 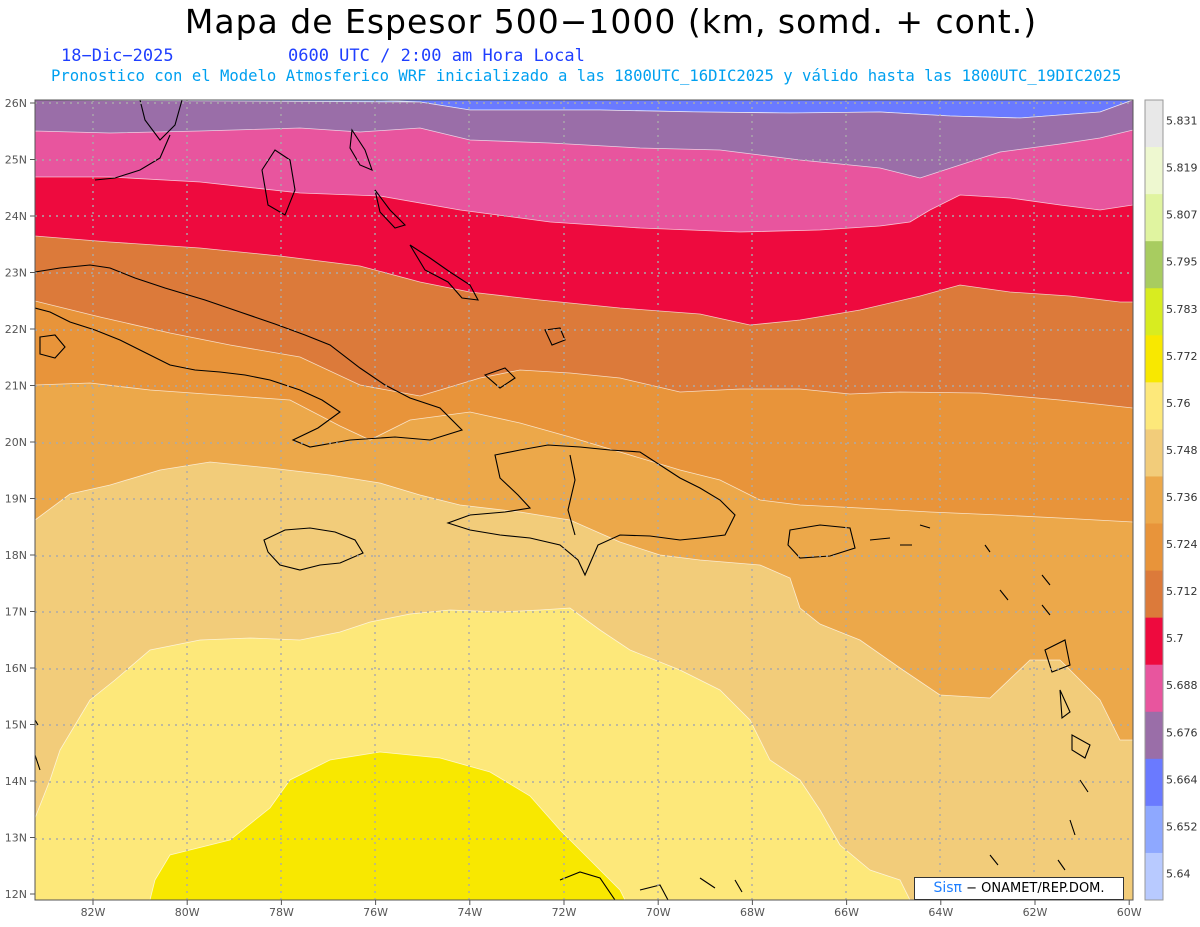 I want to click on coast-lesser-antilles, so click(x=1037, y=707).